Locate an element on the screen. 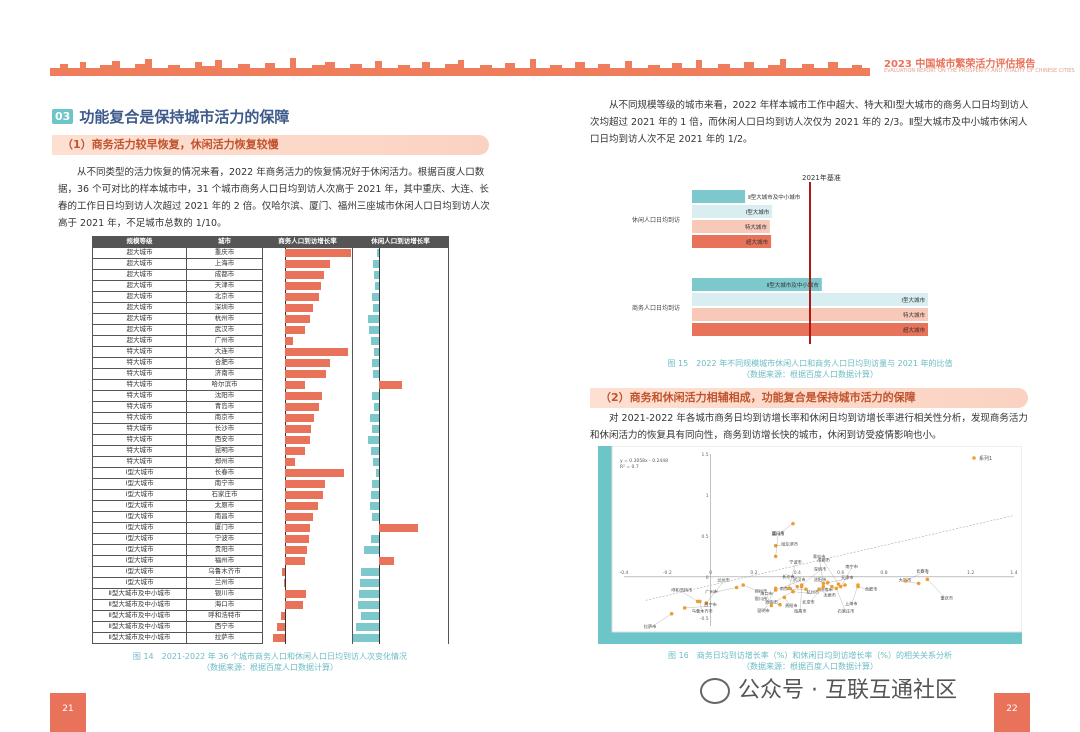  table-header: 城市 is located at coordinates (224, 242).